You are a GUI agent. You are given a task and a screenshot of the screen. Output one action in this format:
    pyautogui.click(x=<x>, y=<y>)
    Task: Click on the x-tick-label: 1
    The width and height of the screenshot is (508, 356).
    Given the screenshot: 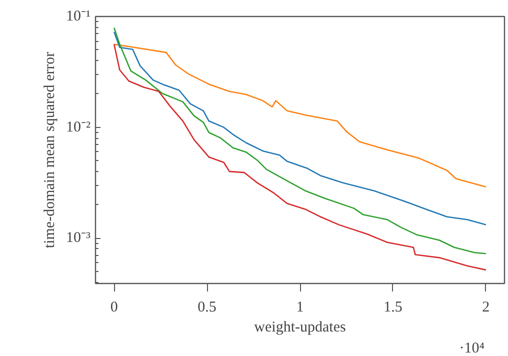 What is the action you would take?
    pyautogui.click(x=300, y=308)
    